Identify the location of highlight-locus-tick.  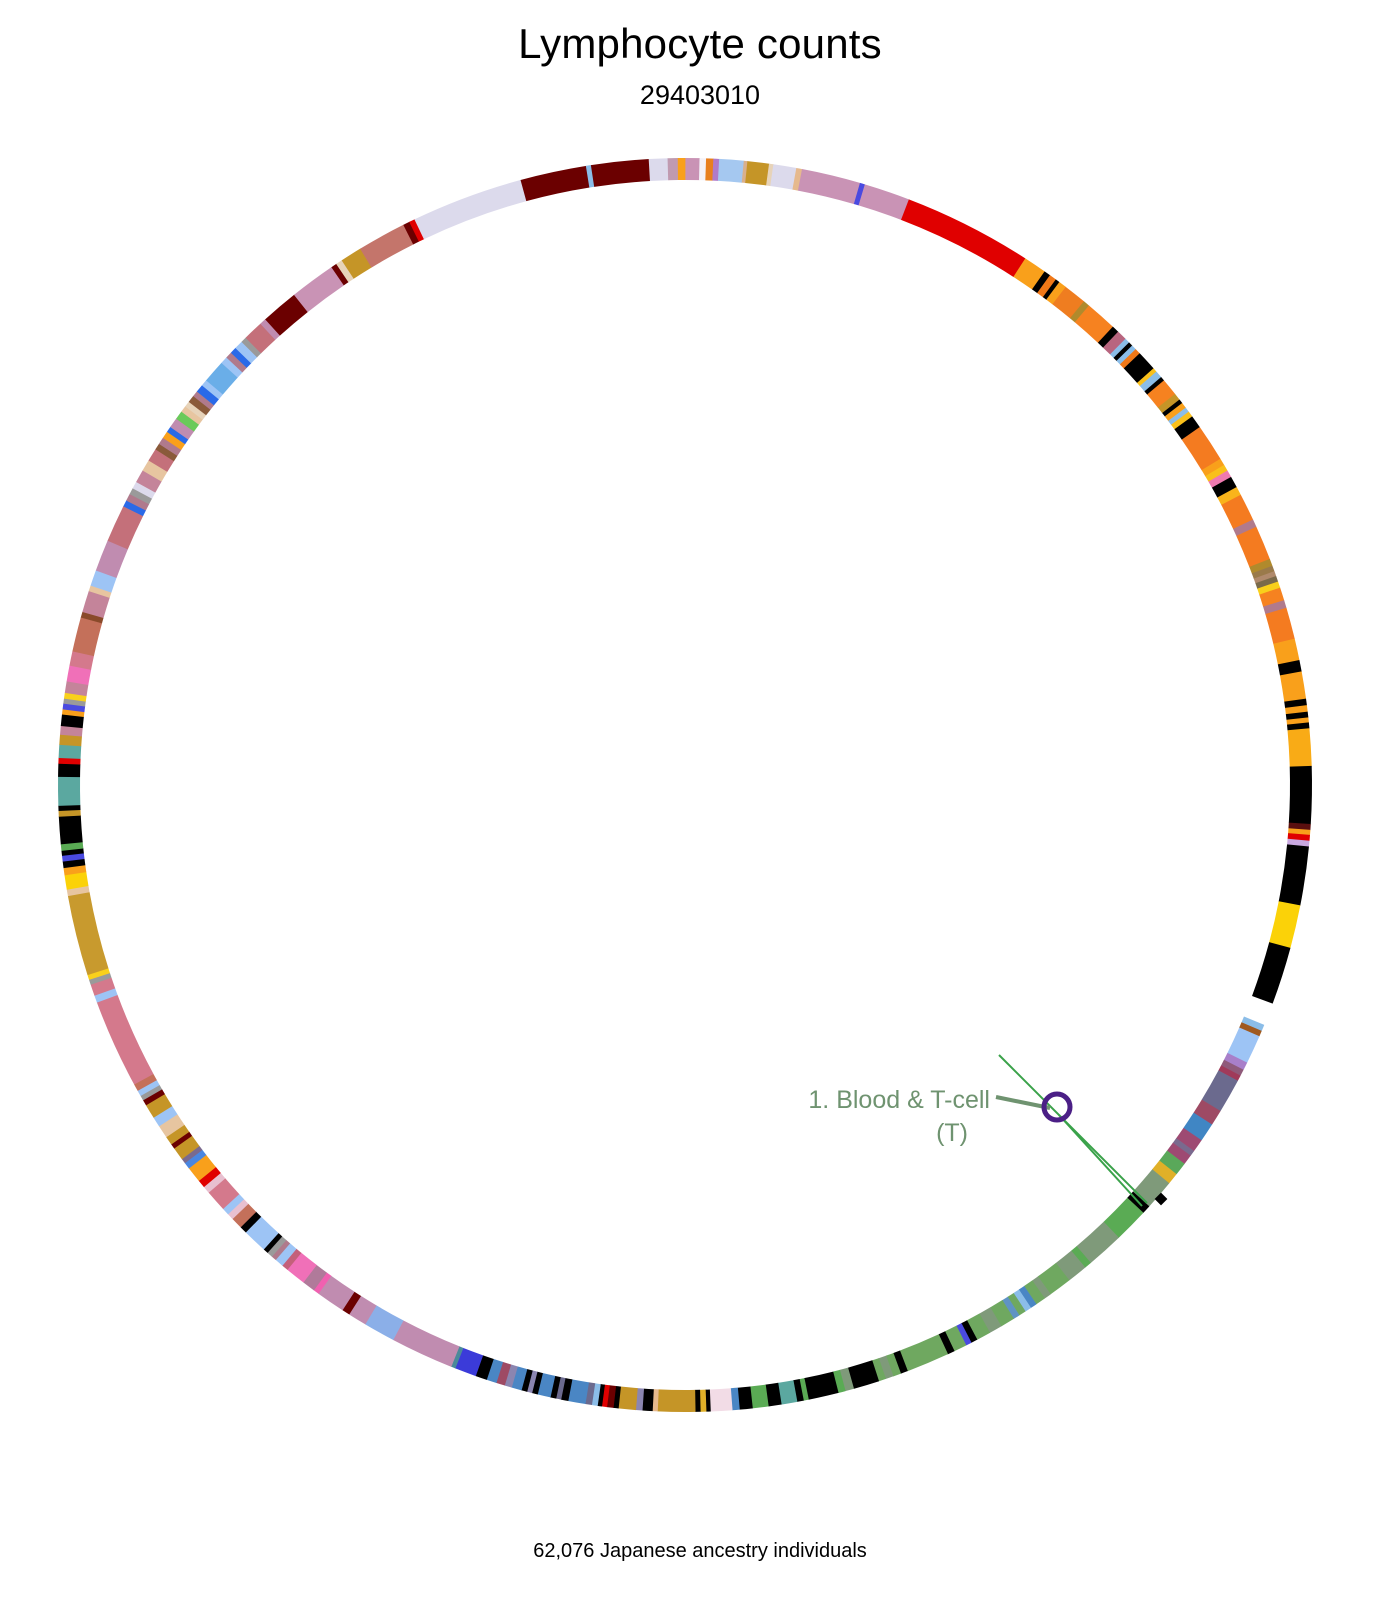
(1161, 1199).